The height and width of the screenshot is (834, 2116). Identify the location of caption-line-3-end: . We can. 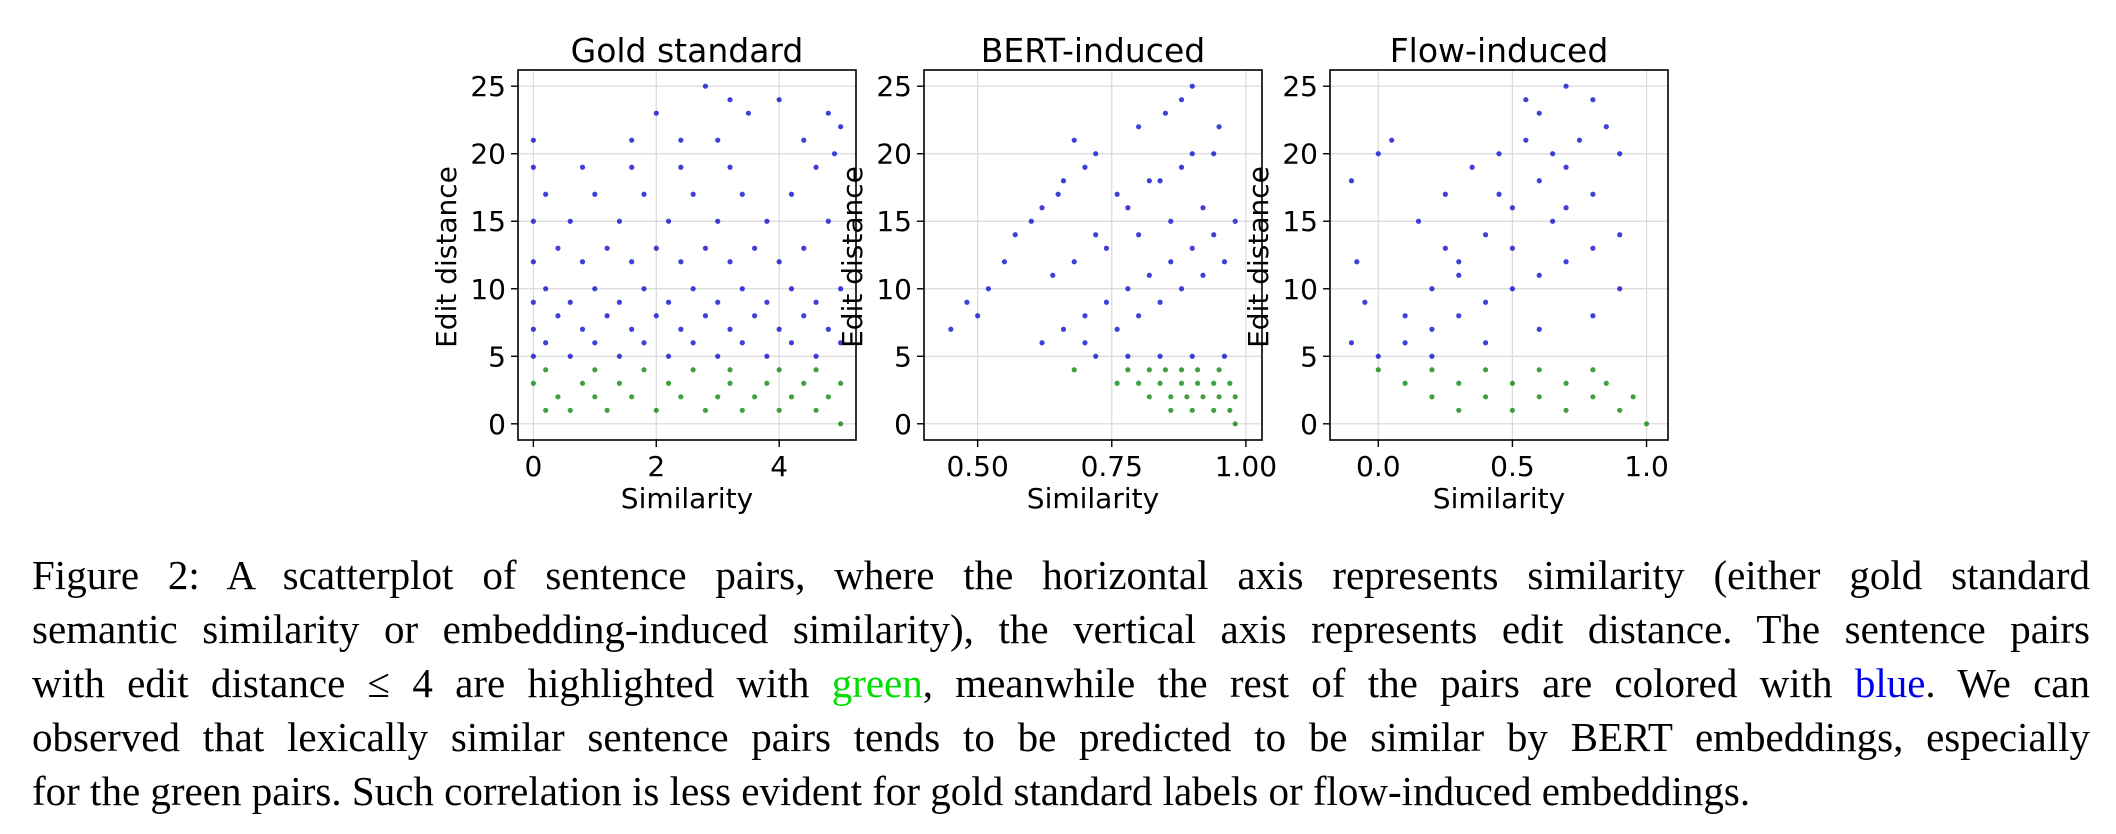
(2008, 683).